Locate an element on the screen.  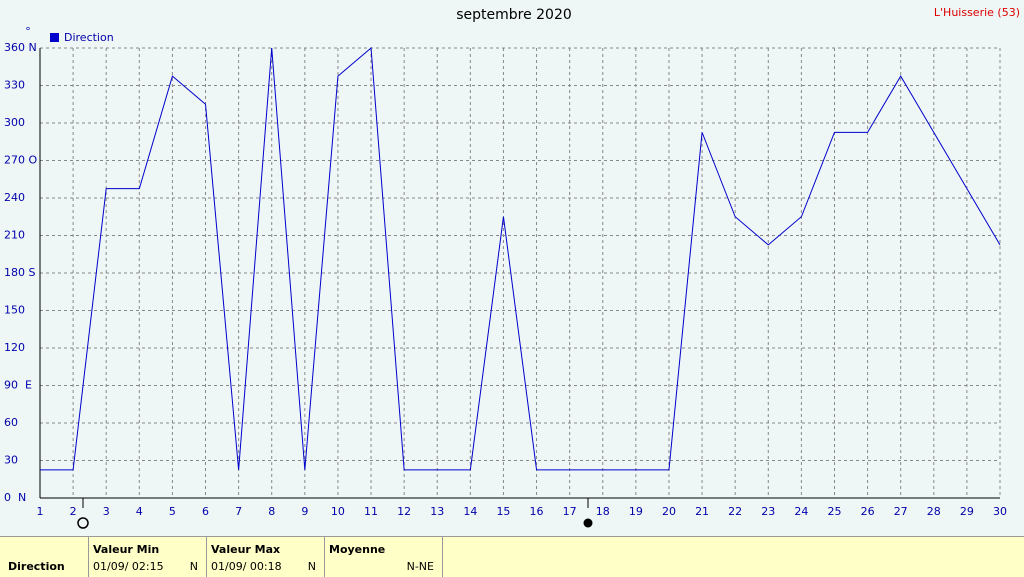
chart-title: septembre 2020 is located at coordinates (514, 15).